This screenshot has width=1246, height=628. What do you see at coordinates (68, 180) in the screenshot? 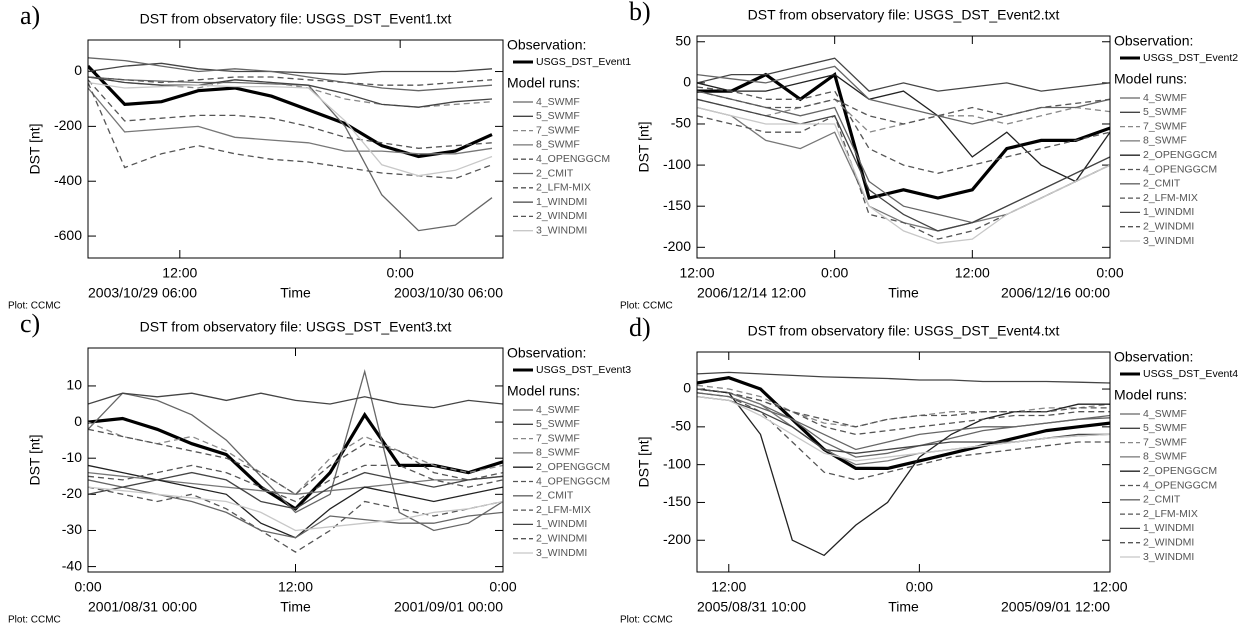
I see `y-tick-label: -400` at bounding box center [68, 180].